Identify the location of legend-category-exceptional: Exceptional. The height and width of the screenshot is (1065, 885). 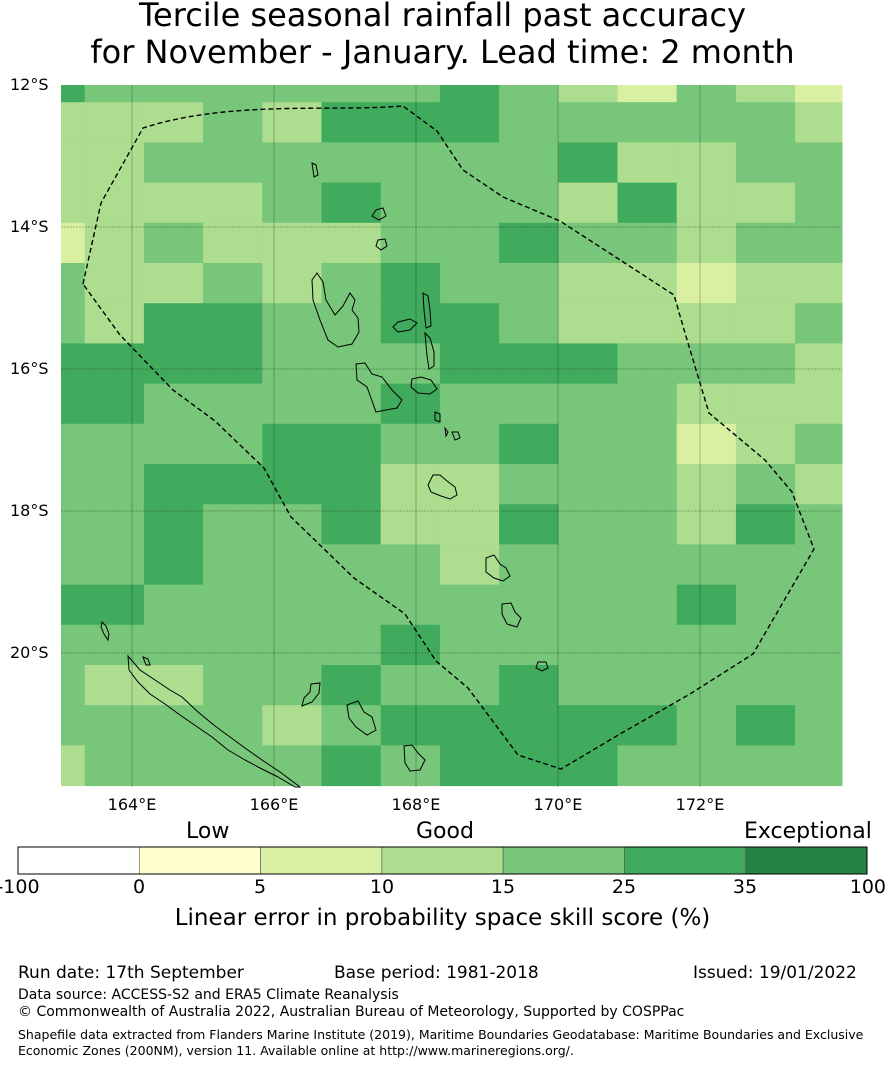
(808, 831).